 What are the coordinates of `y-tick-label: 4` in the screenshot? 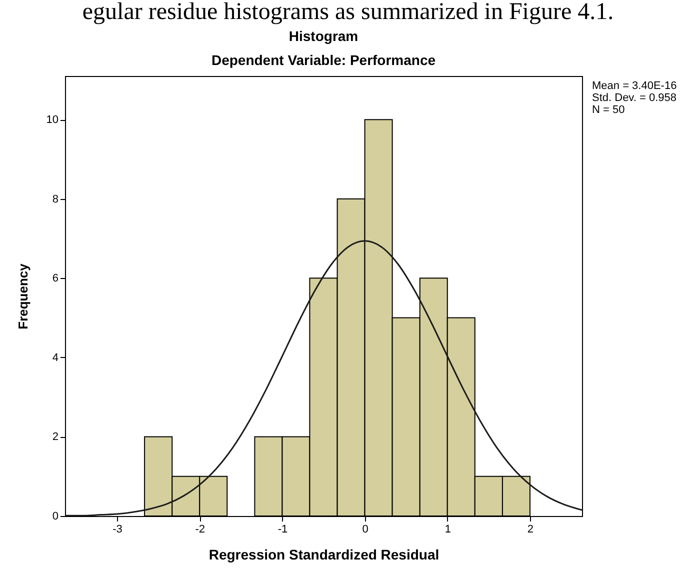 It's located at (55, 358).